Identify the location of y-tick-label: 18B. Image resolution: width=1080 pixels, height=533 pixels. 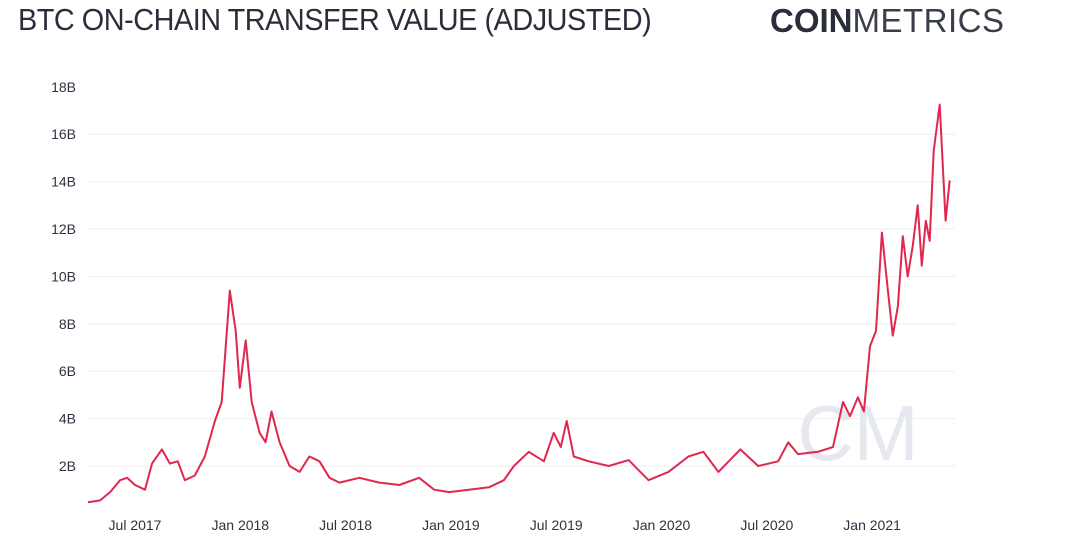
(63, 87).